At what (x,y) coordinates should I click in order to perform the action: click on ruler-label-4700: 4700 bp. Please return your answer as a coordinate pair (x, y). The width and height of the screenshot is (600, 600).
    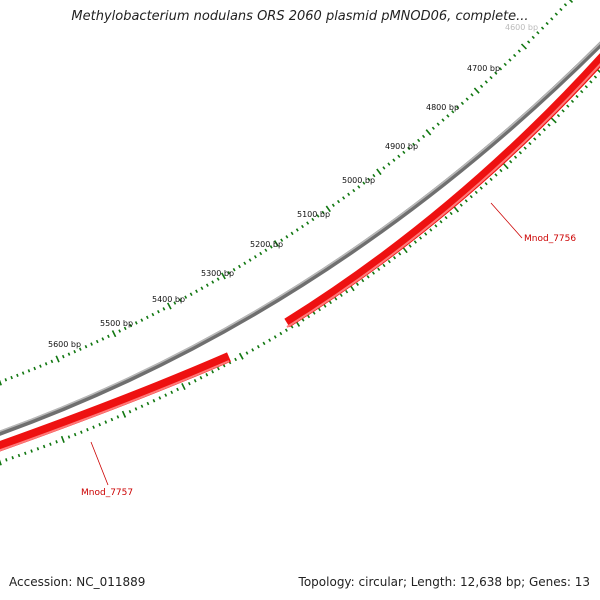
    Looking at the image, I should click on (483, 68).